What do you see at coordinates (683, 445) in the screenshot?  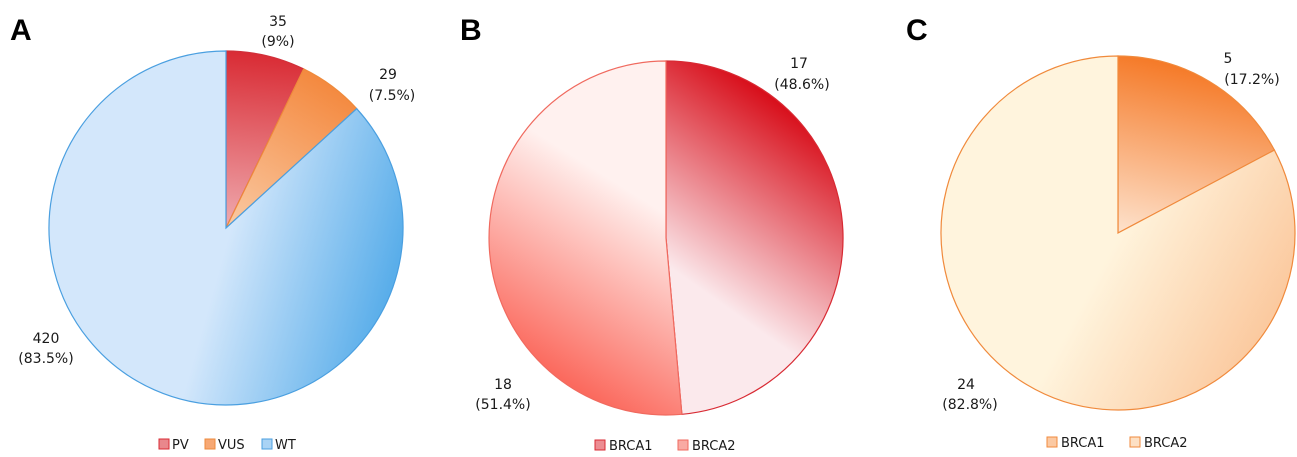 I see `legend-swatch-brca2-b` at bounding box center [683, 445].